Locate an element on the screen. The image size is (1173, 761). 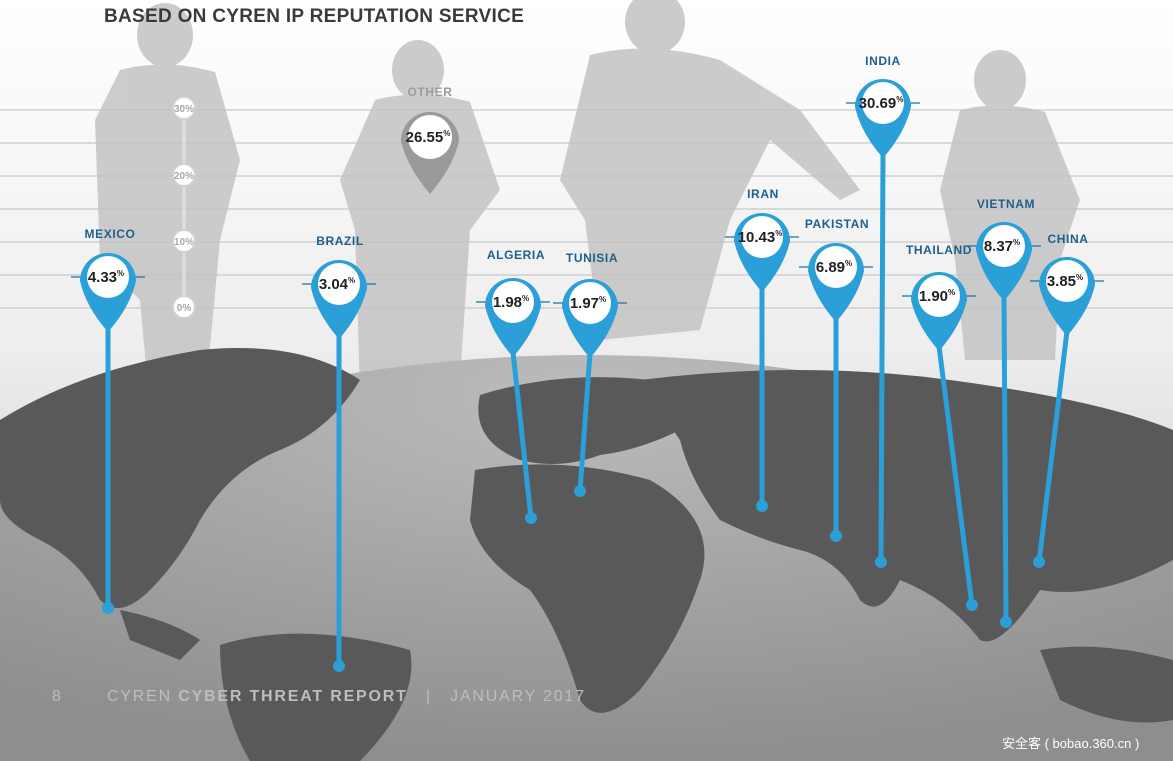
country-label: INDIA is located at coordinates (883, 61).